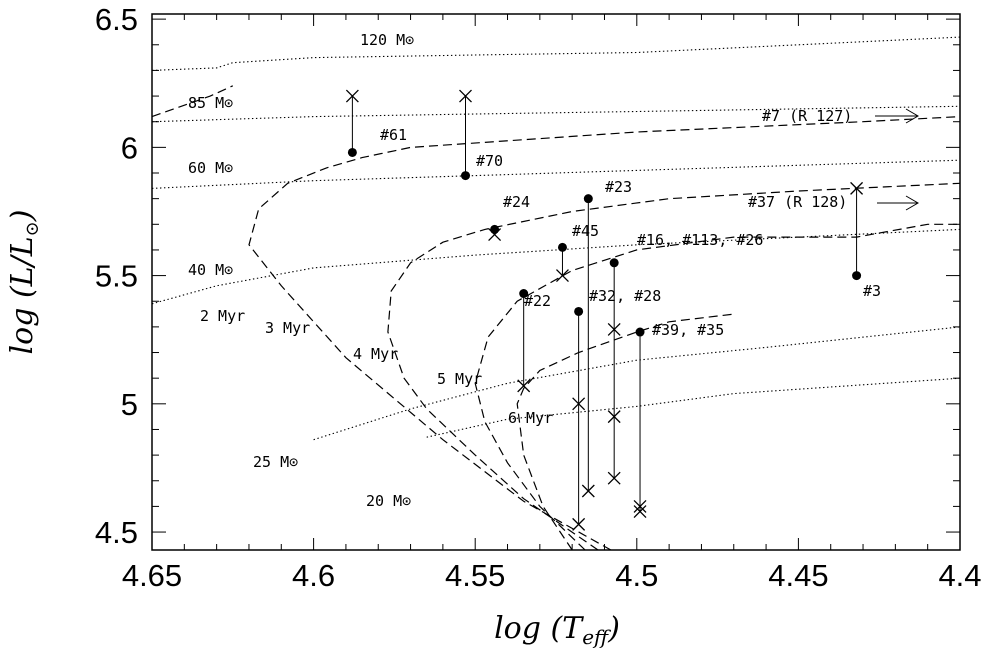  What do you see at coordinates (797, 202) in the screenshot?
I see `label-r128: #37 (R 128)` at bounding box center [797, 202].